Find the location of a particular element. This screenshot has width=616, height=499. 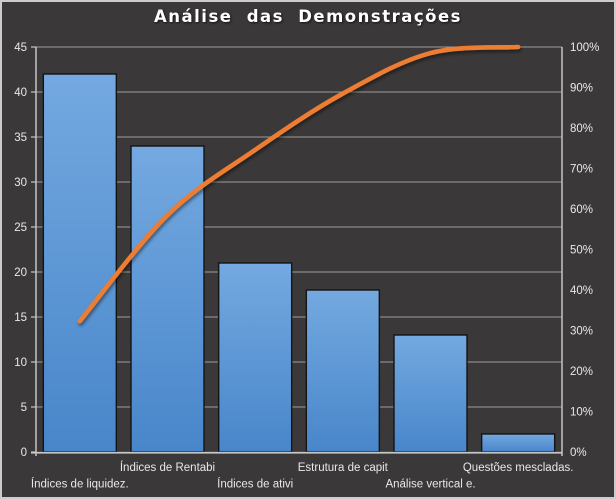

category-label: Índices de ativi is located at coordinates (255, 484).